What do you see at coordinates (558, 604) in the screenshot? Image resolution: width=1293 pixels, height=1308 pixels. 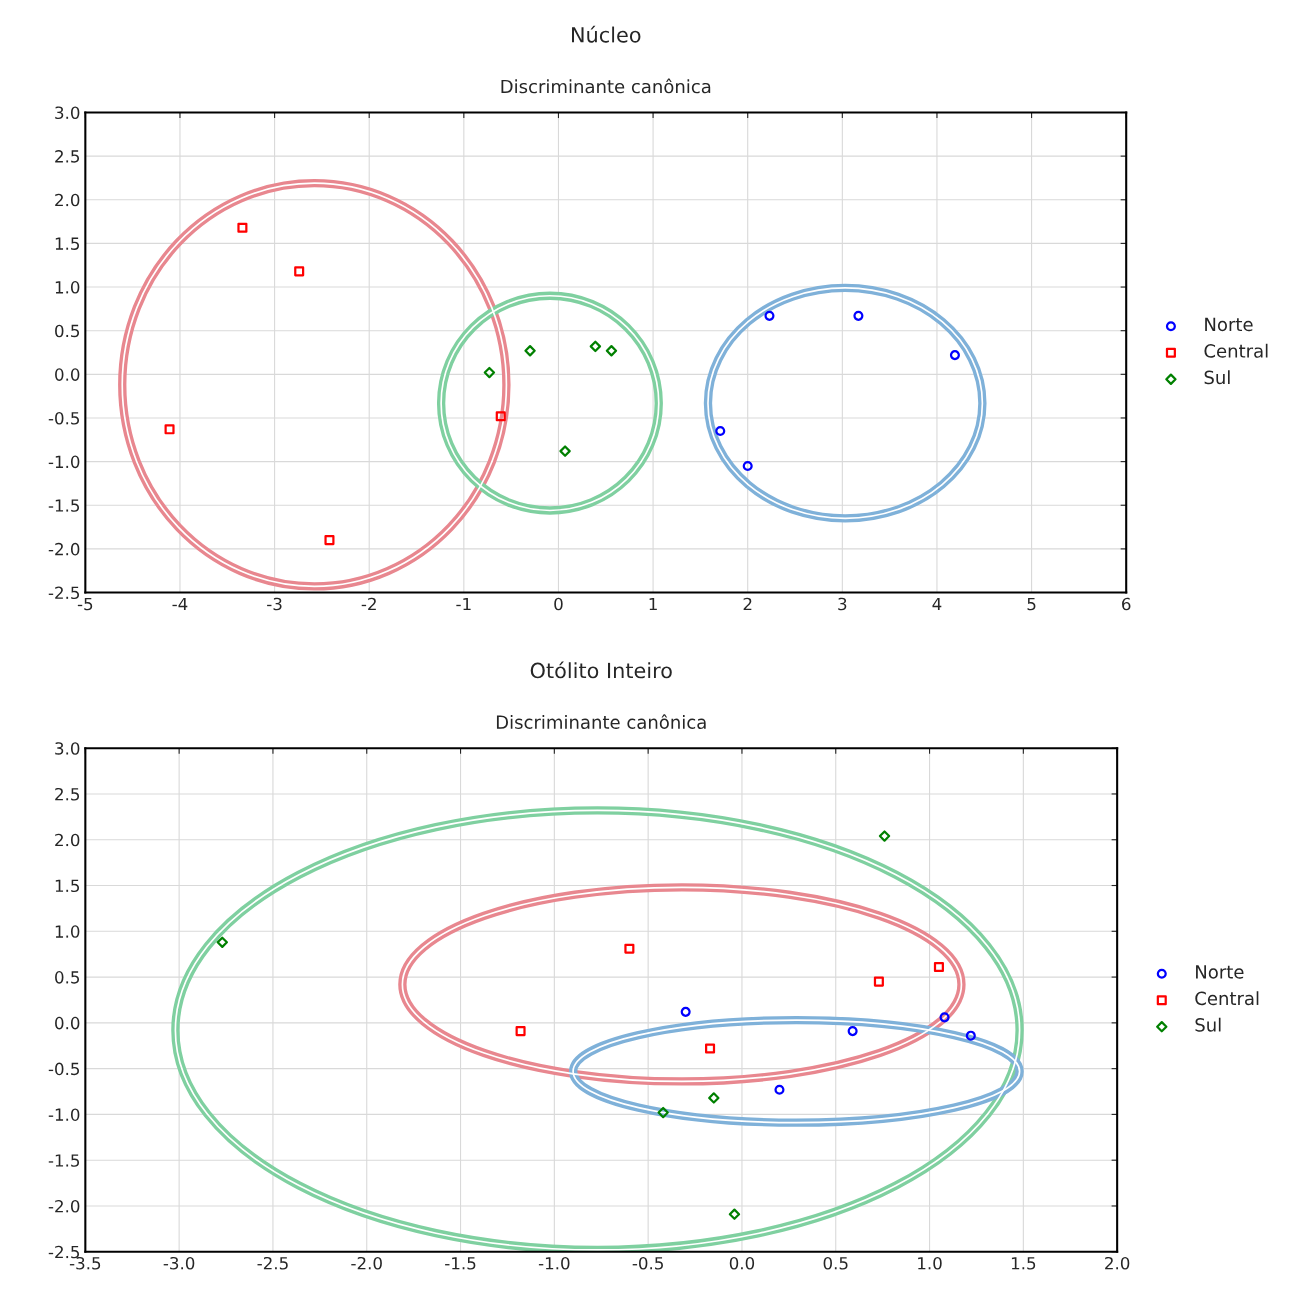 I see `x-tick-label: 0` at bounding box center [558, 604].